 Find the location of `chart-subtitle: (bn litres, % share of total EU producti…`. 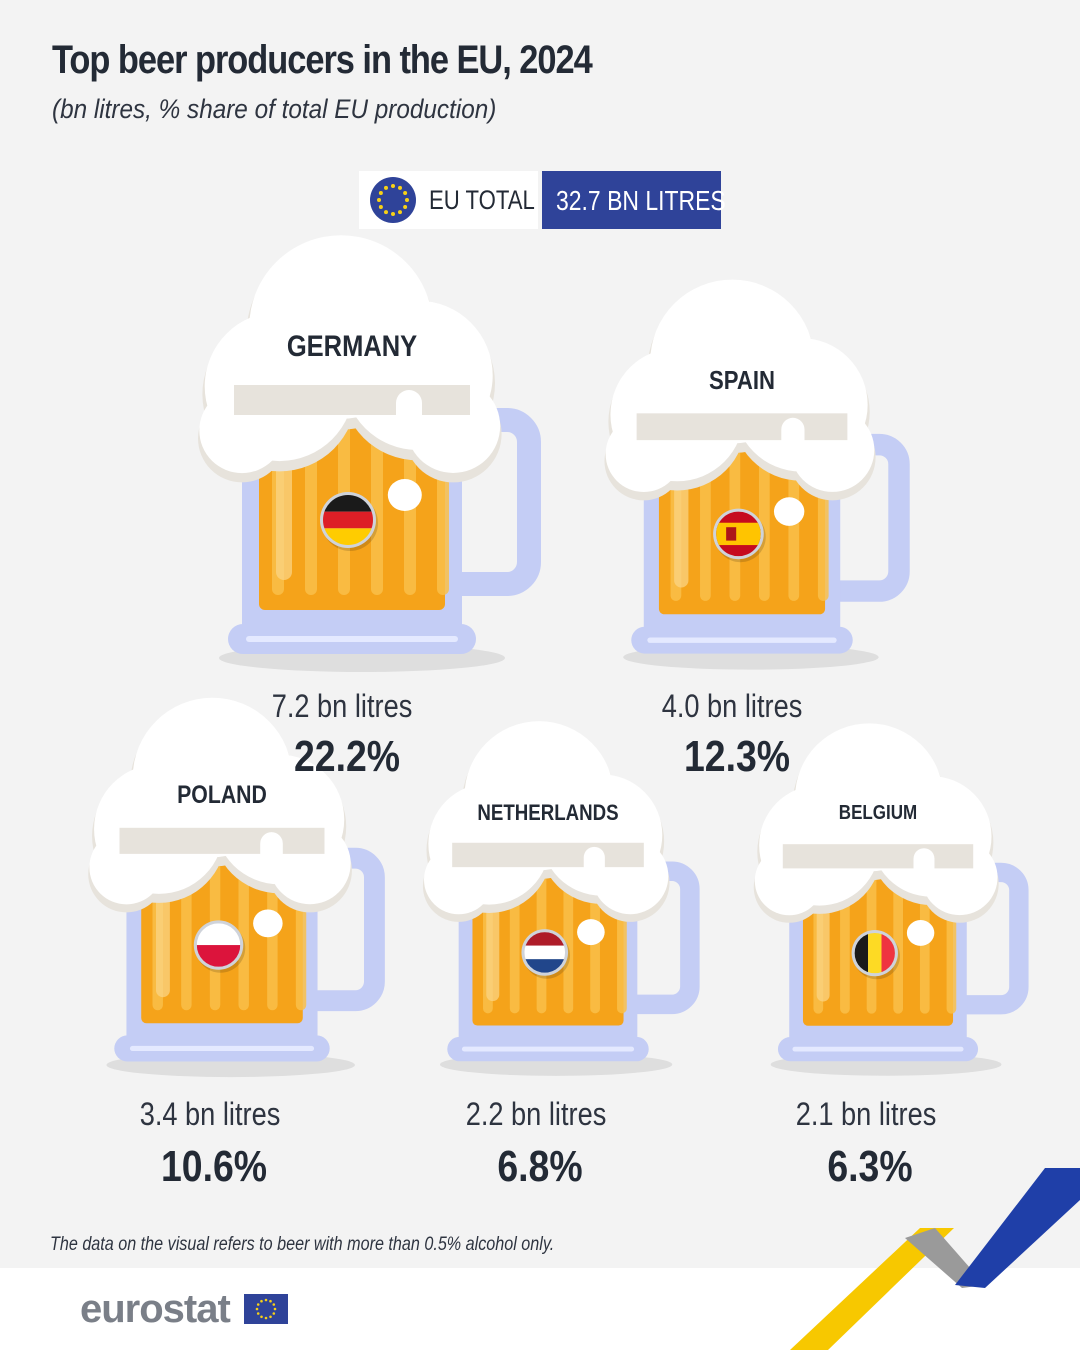

chart-subtitle: (bn litres, % share of total EU producti… is located at coordinates (274, 109).